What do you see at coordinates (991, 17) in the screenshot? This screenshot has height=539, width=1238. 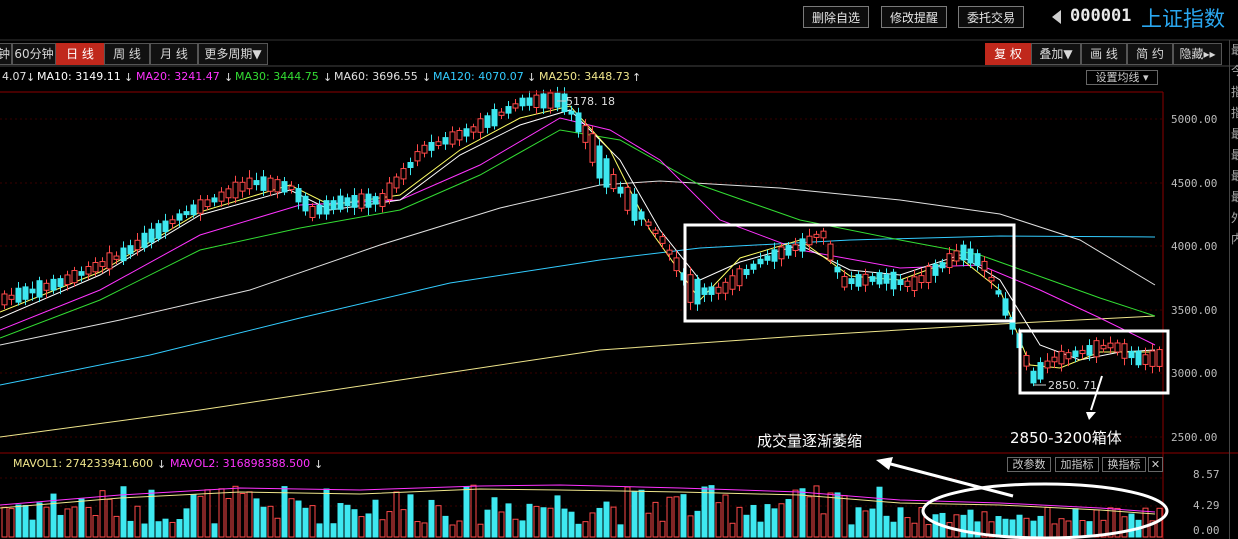 I see `trade-order-button: 委托交易` at bounding box center [991, 17].